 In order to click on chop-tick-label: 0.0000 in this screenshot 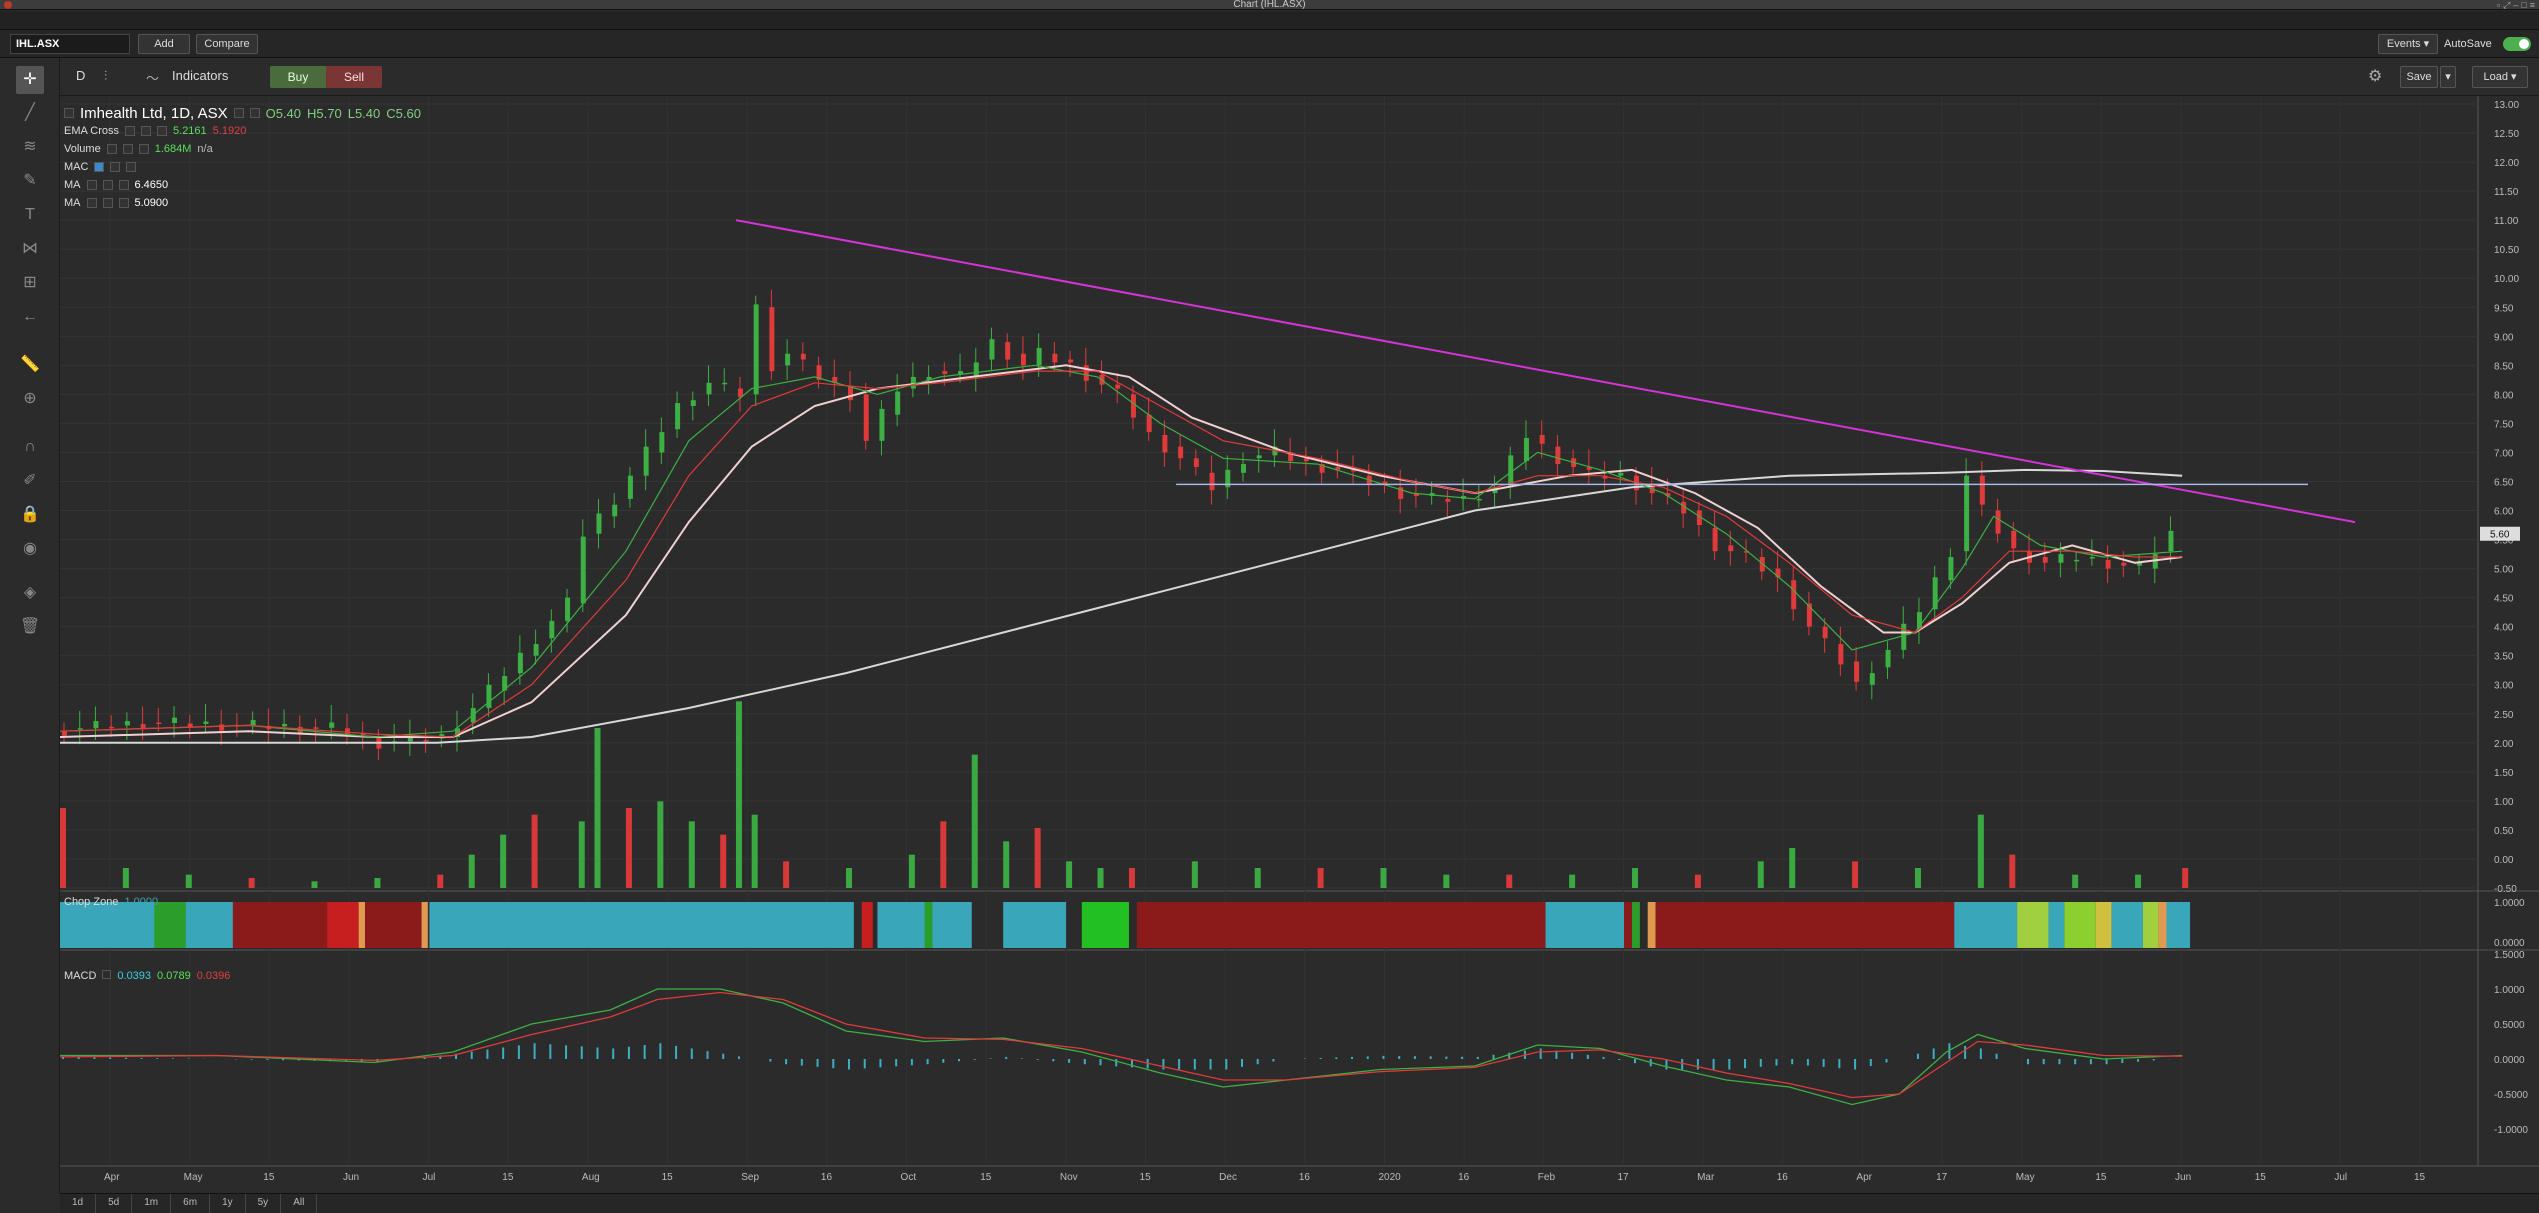, I will do `click(2509, 943)`.